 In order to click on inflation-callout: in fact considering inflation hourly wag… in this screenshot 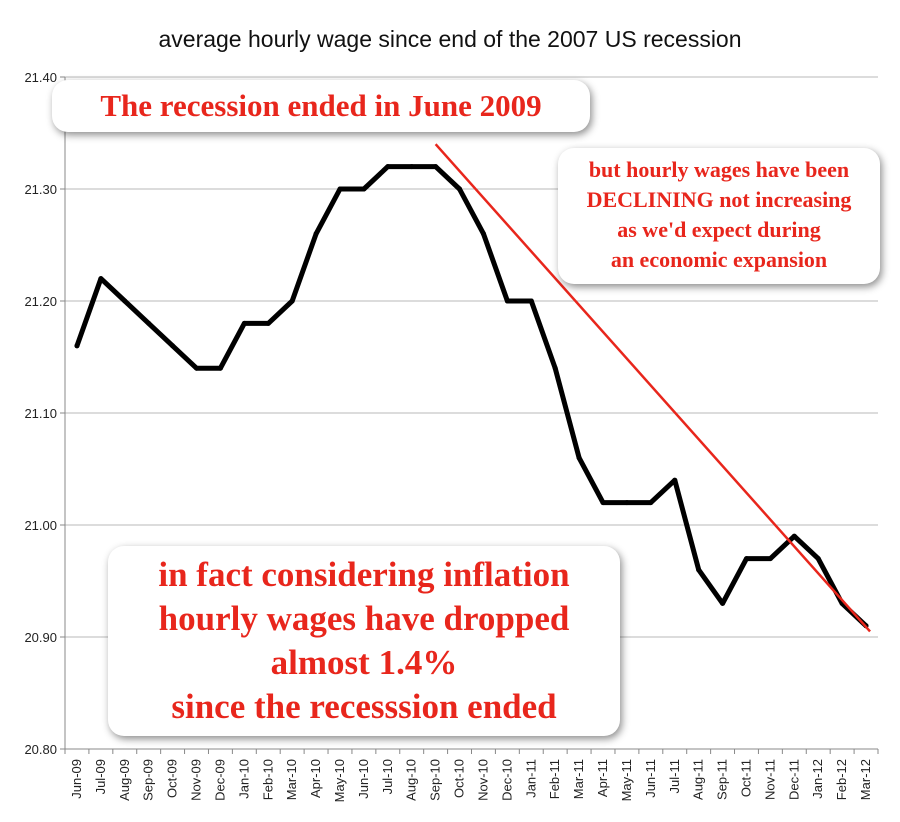, I will do `click(364, 641)`.